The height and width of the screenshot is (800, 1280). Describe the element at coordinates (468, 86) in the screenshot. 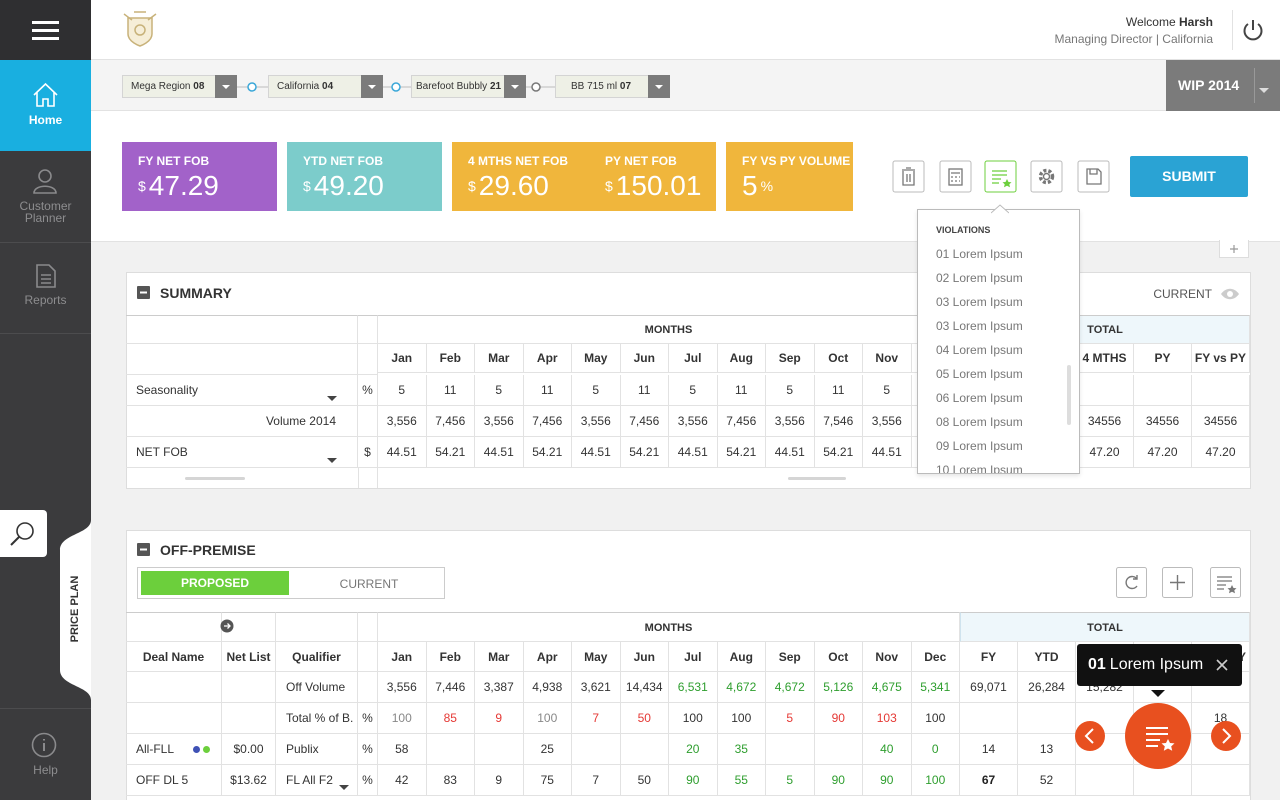

I see `filter-select: Barefoot Bubbly 21` at that location.